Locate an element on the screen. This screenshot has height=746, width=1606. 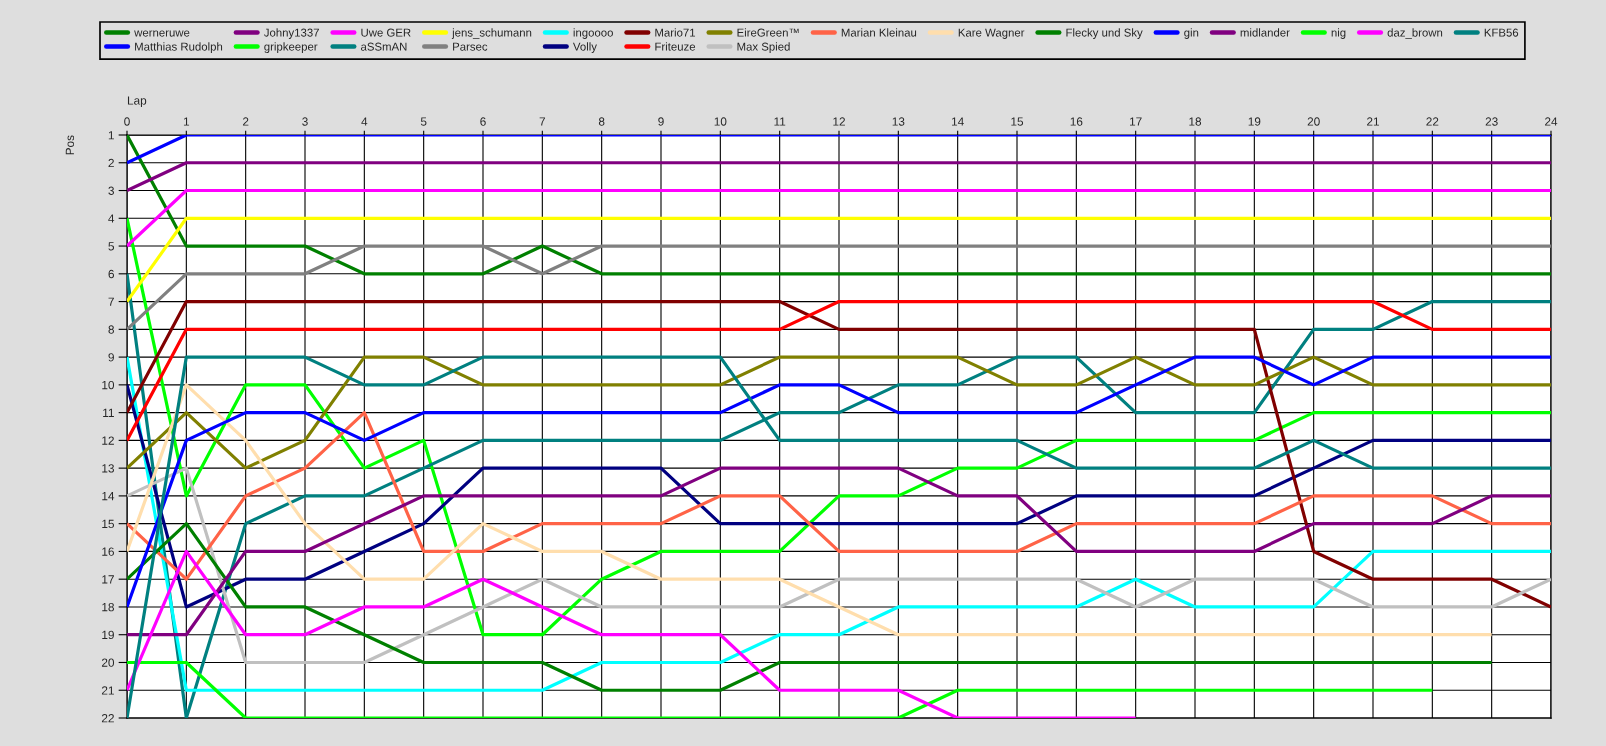
x-tick-label: 17 is located at coordinates (1136, 121).